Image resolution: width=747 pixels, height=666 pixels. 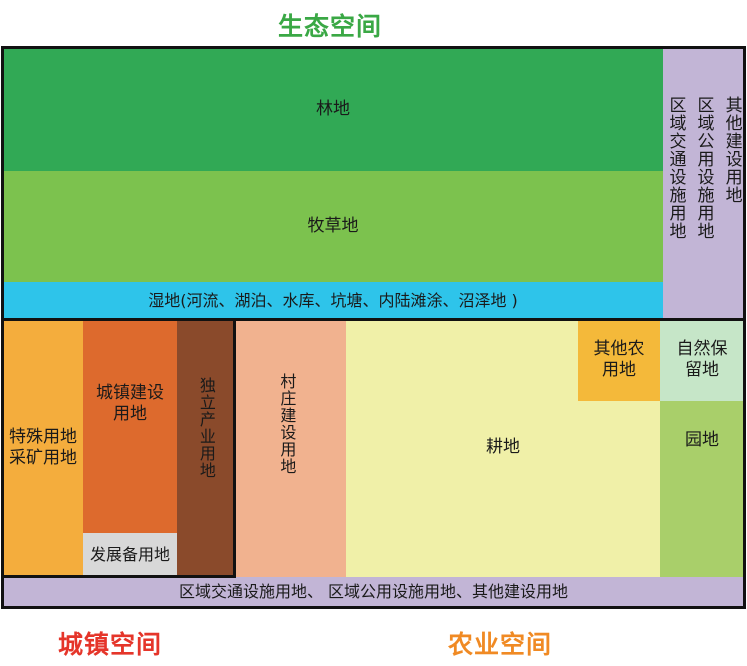 I want to click on urban-construction-zone: 城镇建设用地, so click(x=130, y=426).